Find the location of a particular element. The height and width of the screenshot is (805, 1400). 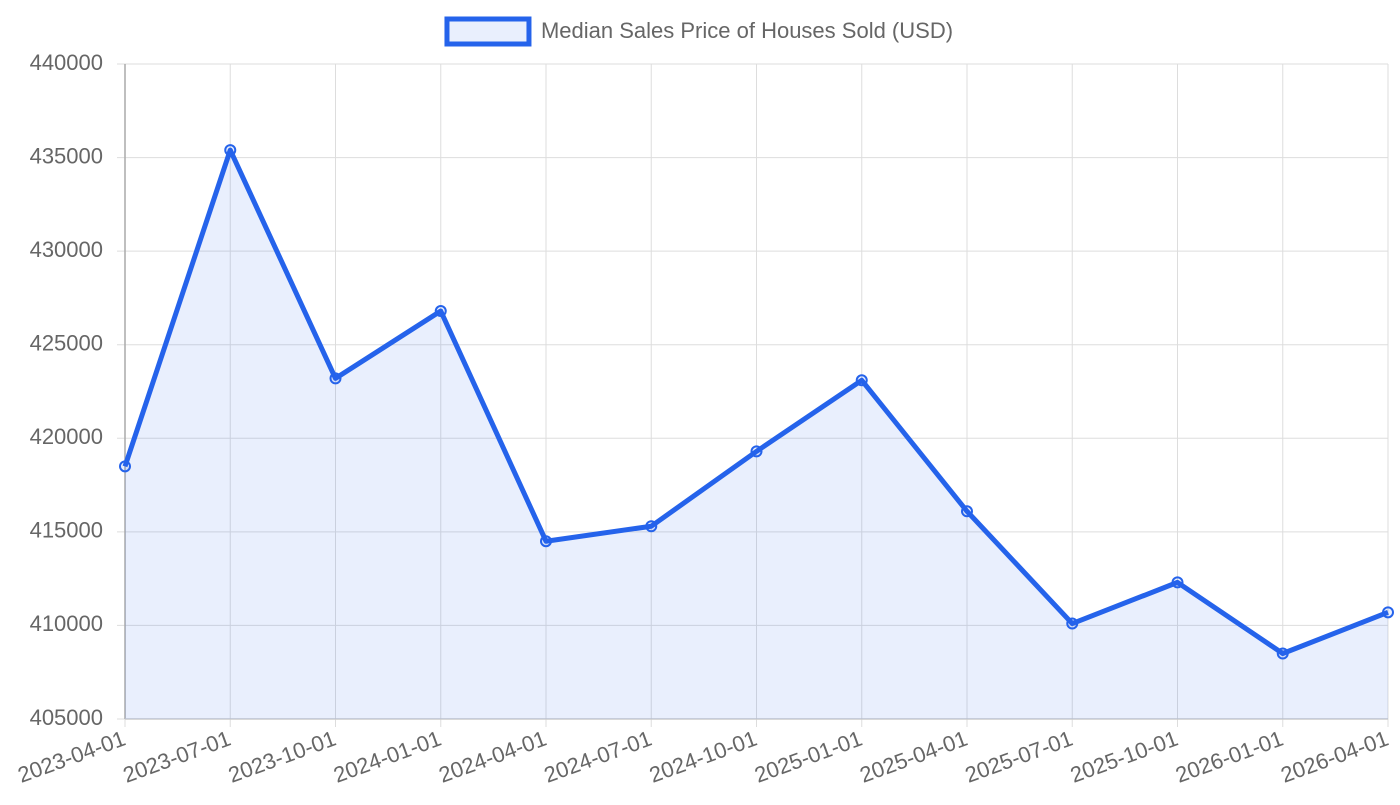

legend-swatch is located at coordinates (488, 31).